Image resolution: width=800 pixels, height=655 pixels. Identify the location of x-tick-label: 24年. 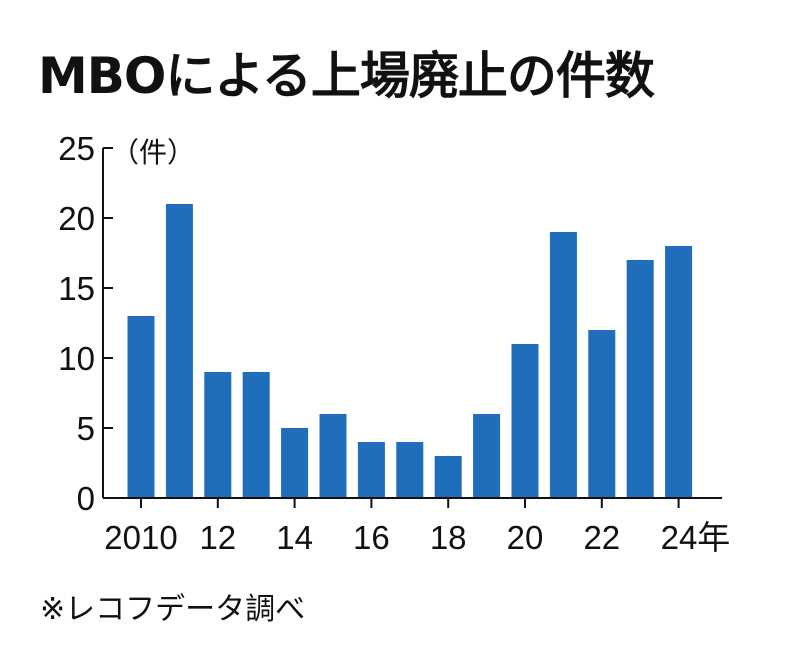
(696, 537).